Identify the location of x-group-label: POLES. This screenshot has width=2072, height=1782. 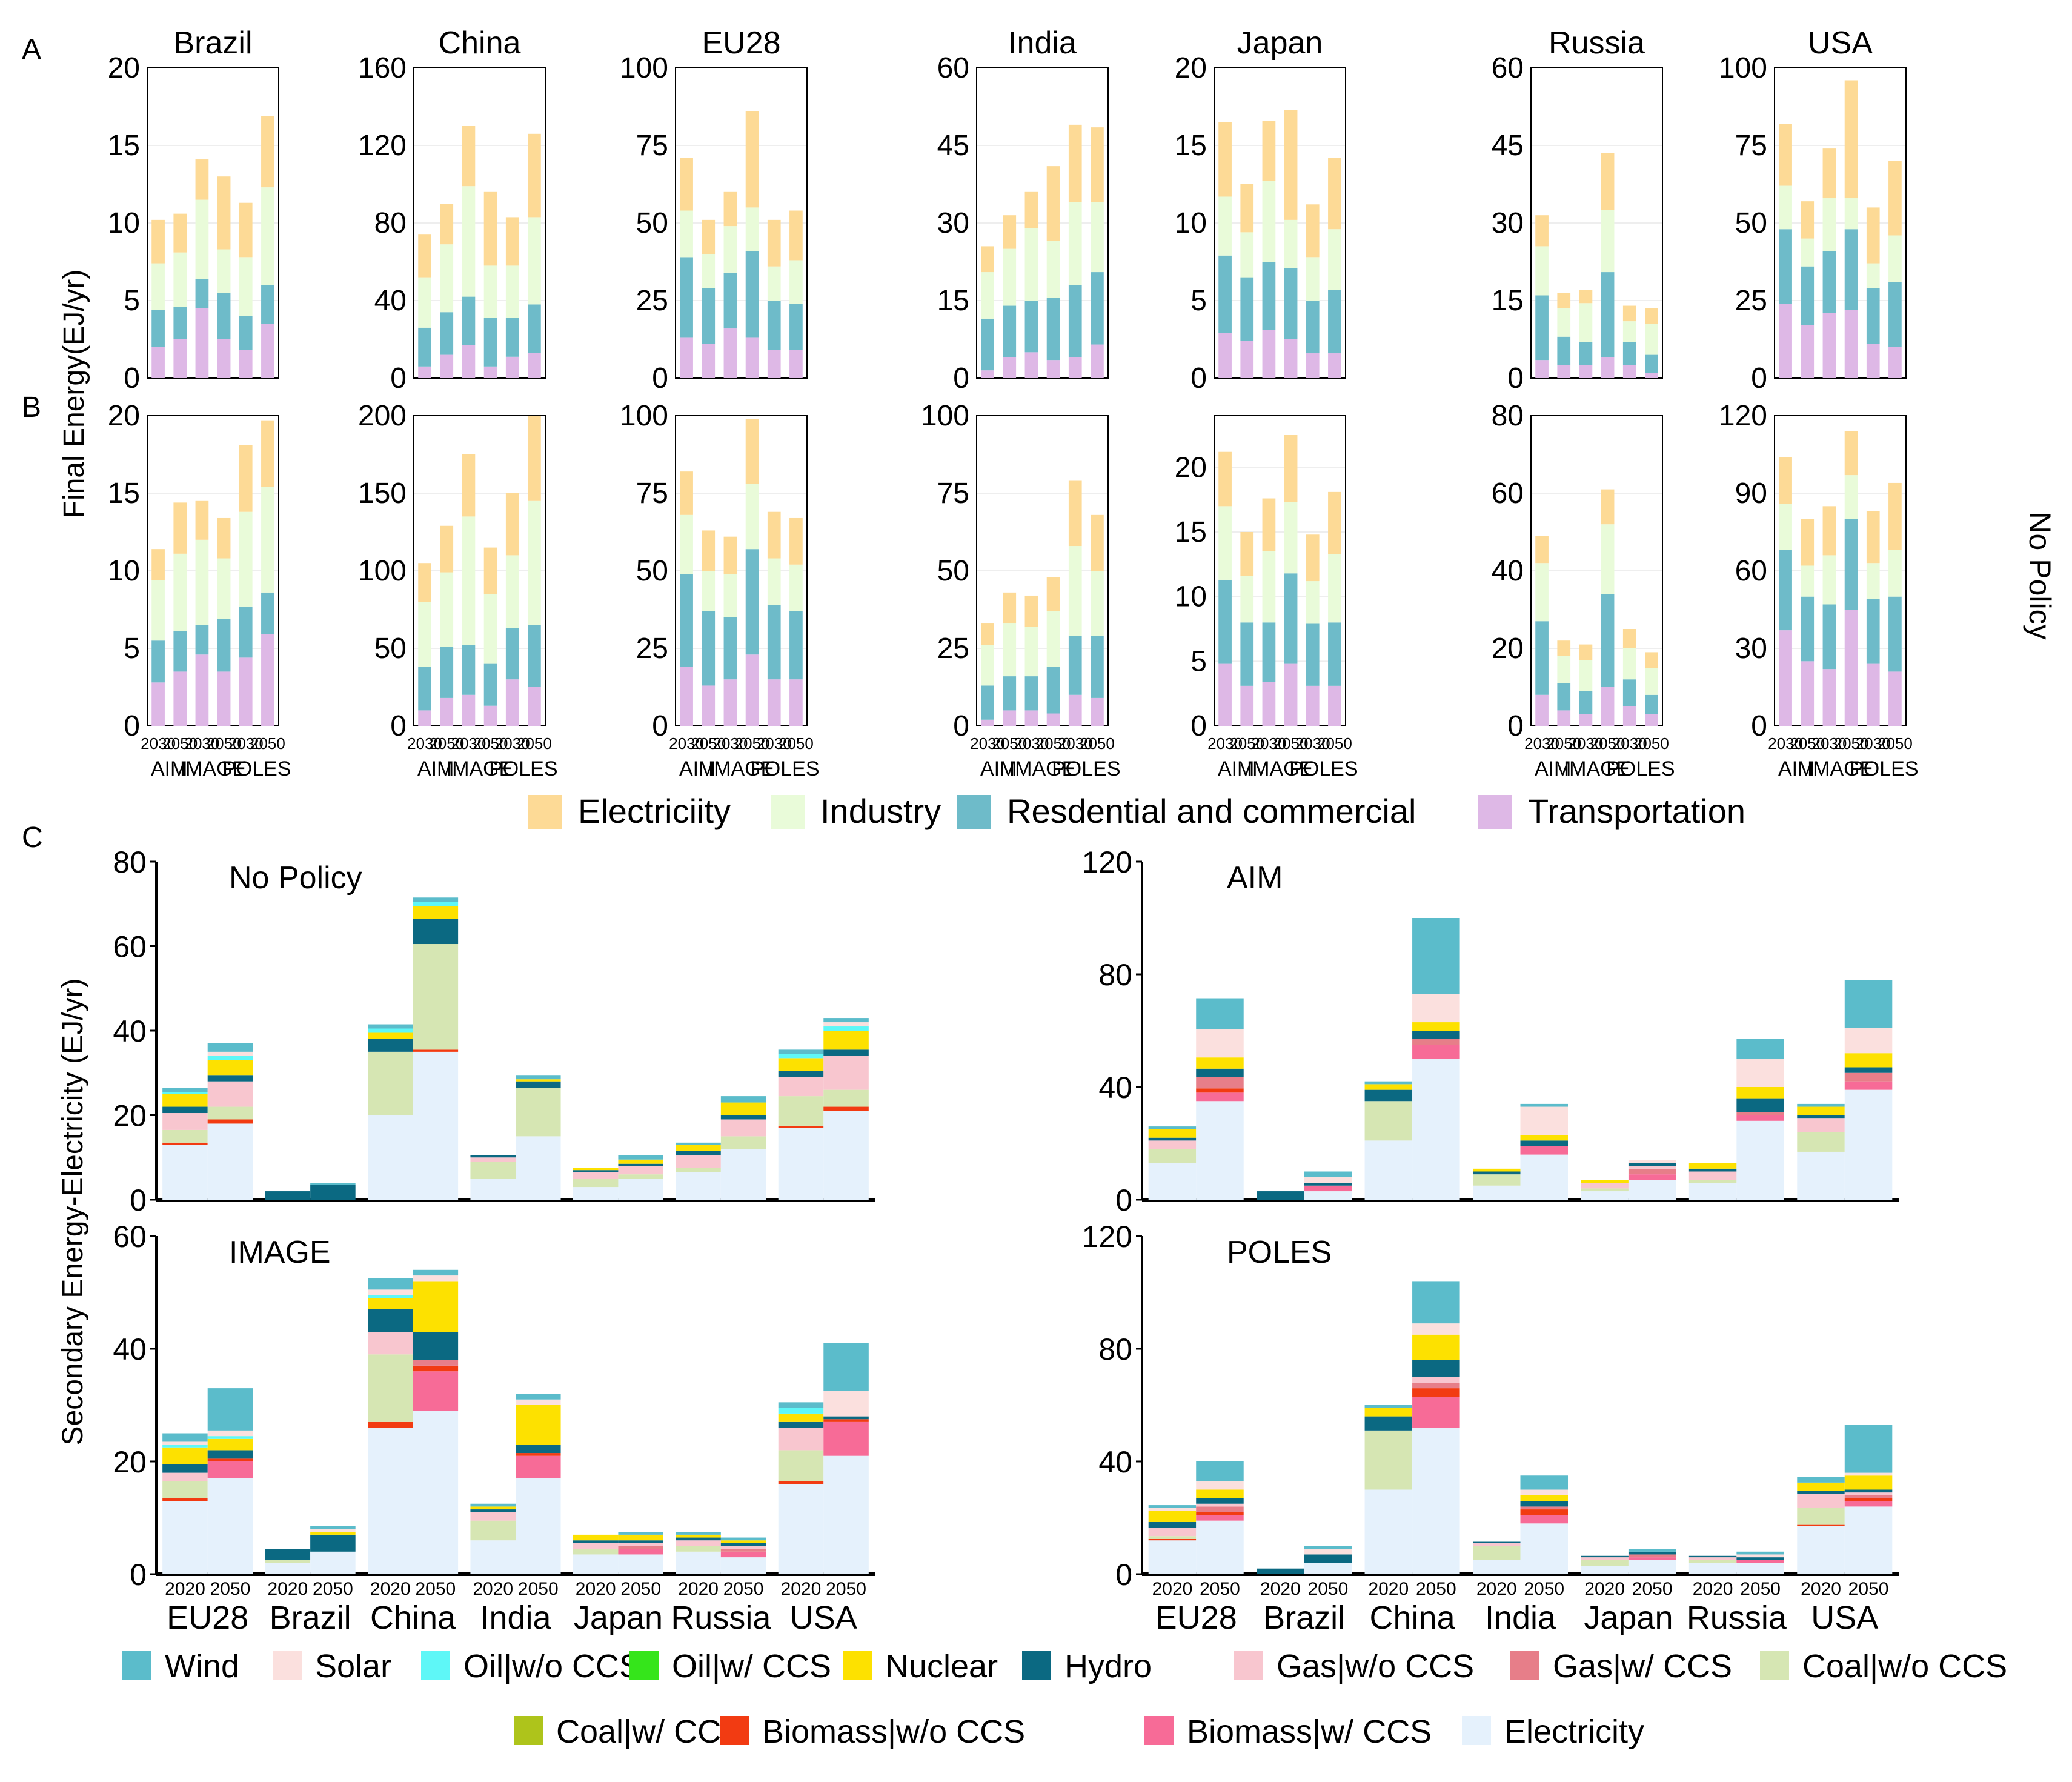
(785, 768).